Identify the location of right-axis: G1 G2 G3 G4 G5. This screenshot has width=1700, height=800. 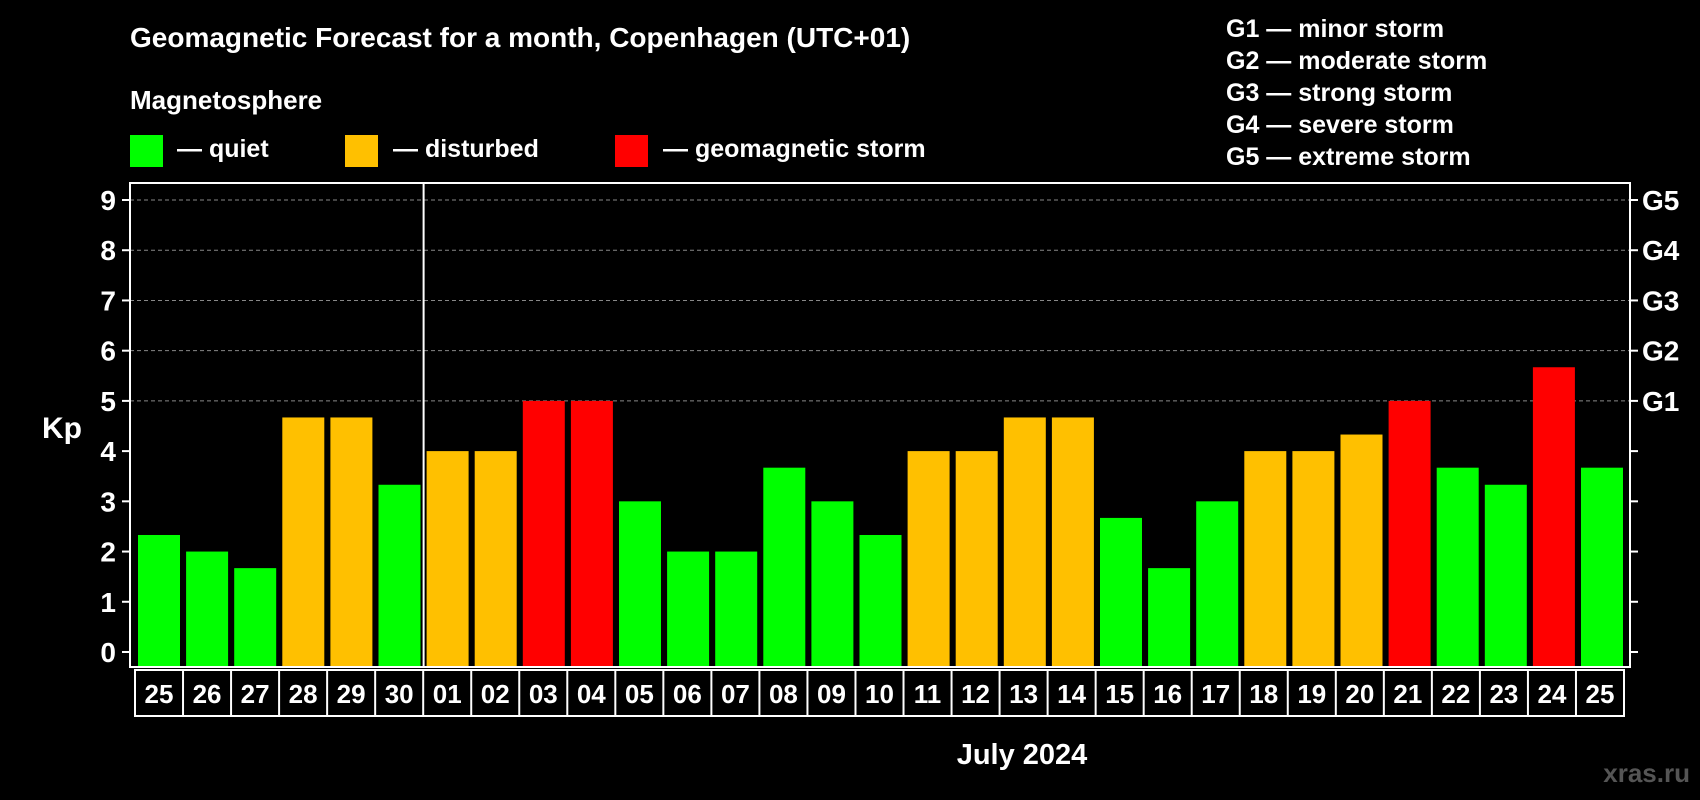
(1655, 419).